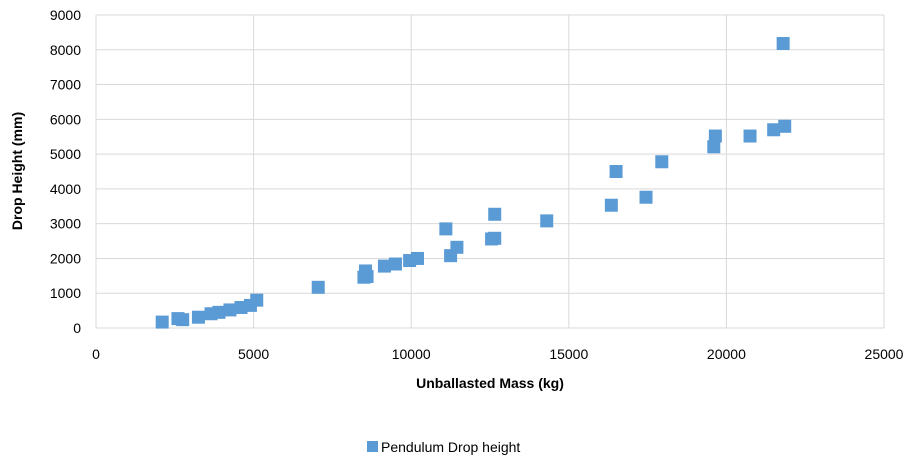 This screenshot has height=460, width=909. I want to click on y-tick-label: 7000, so click(65, 85).